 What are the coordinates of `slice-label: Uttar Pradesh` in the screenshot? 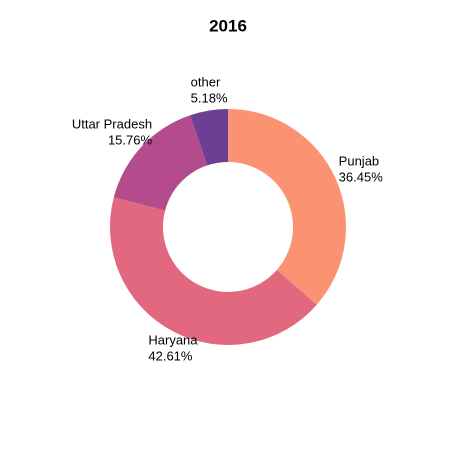 It's located at (112, 123).